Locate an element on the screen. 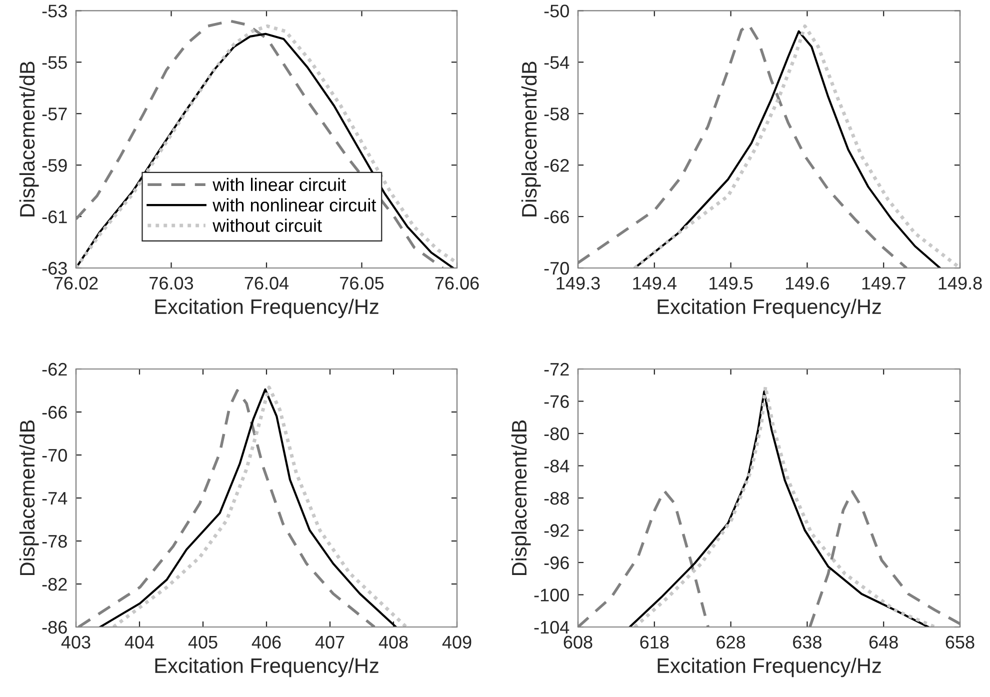 The height and width of the screenshot is (697, 990). y-tick-label: -63 is located at coordinates (54, 268).